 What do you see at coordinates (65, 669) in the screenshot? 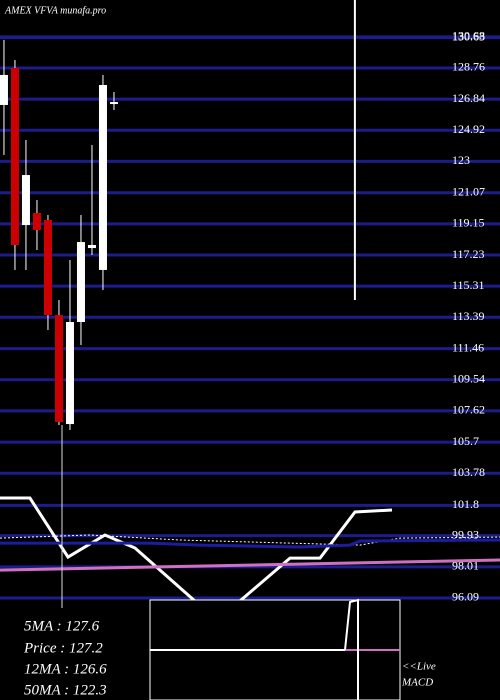
I see `info-line: 12MA : 126.6` at bounding box center [65, 669].